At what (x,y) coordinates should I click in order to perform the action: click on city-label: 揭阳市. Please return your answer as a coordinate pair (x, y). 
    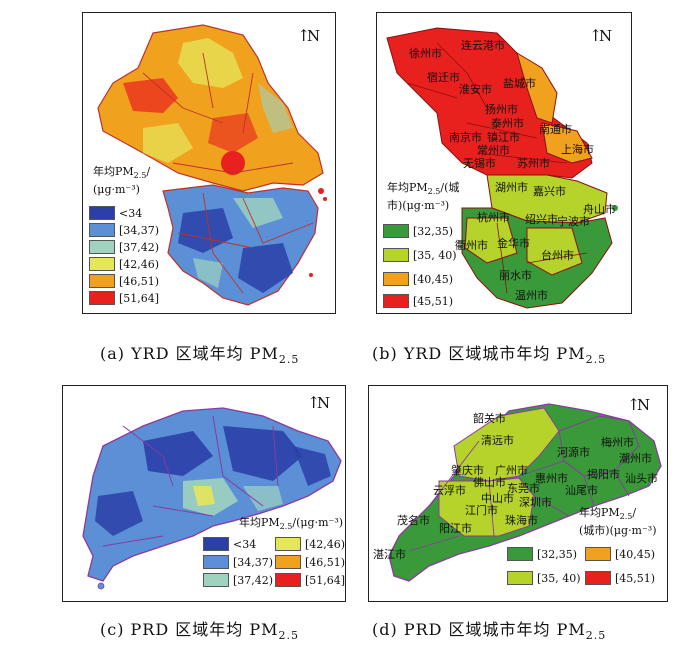
    Looking at the image, I should click on (603, 474).